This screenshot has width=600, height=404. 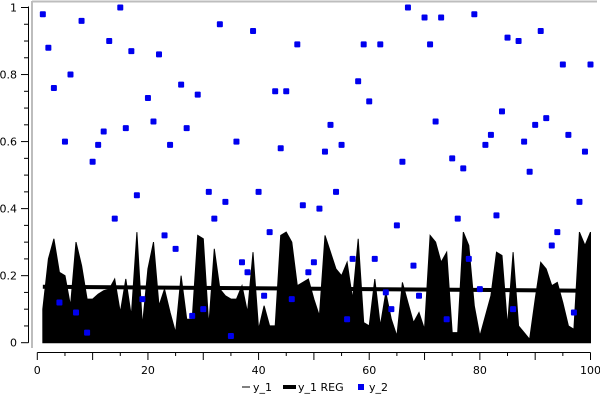 I want to click on series-y_1-reg-line, so click(x=316, y=288).